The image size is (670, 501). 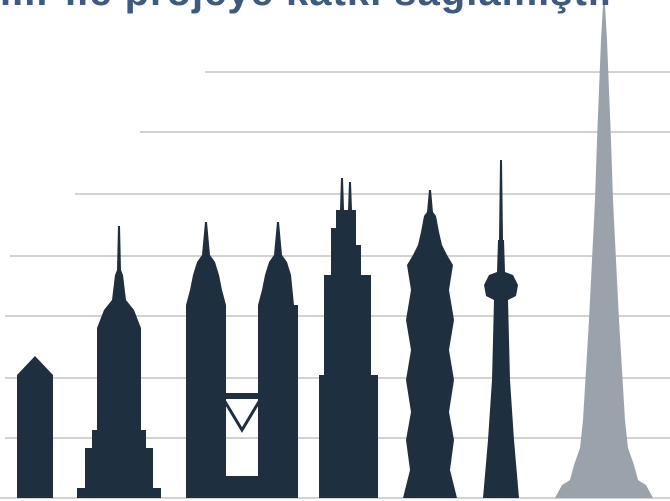 What do you see at coordinates (35, 427) in the screenshot?
I see `low-tower-silhouette` at bounding box center [35, 427].